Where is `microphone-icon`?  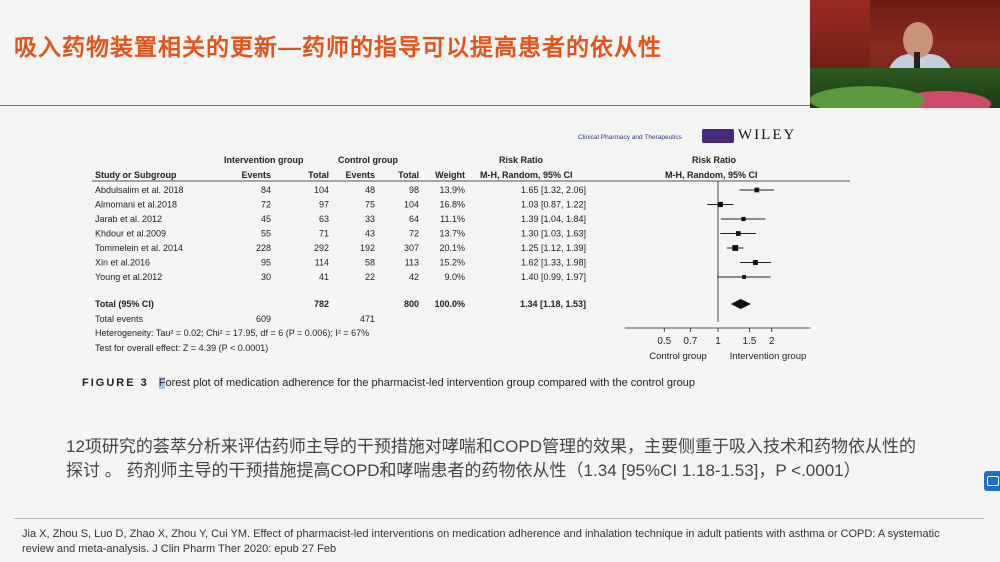
microphone-icon is located at coordinates (917, 62).